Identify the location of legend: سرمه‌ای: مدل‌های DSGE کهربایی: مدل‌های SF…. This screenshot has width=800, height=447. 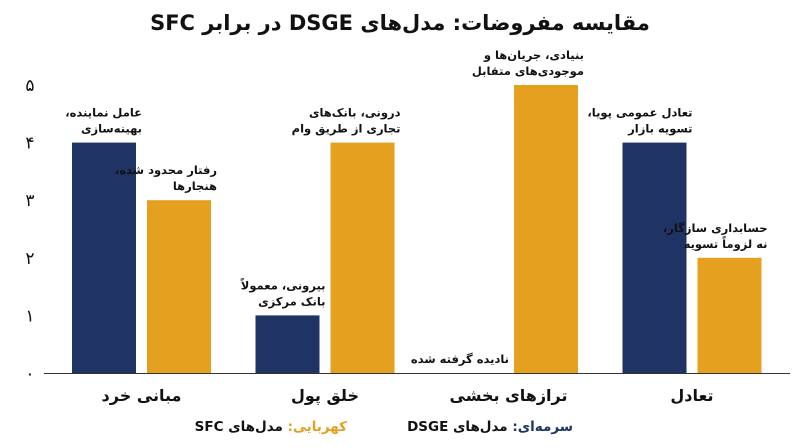
(384, 427).